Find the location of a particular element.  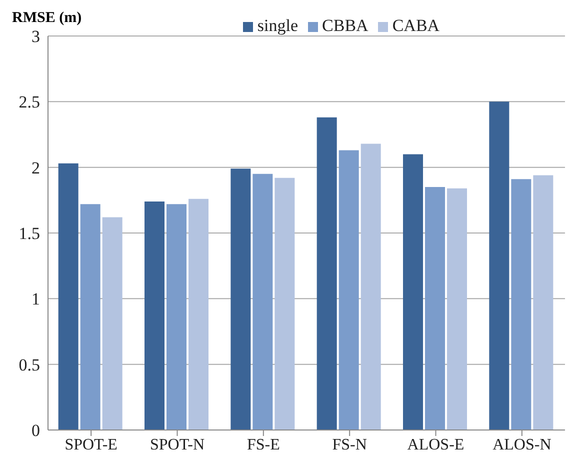

y-tick-label: 1 is located at coordinates (36, 299).